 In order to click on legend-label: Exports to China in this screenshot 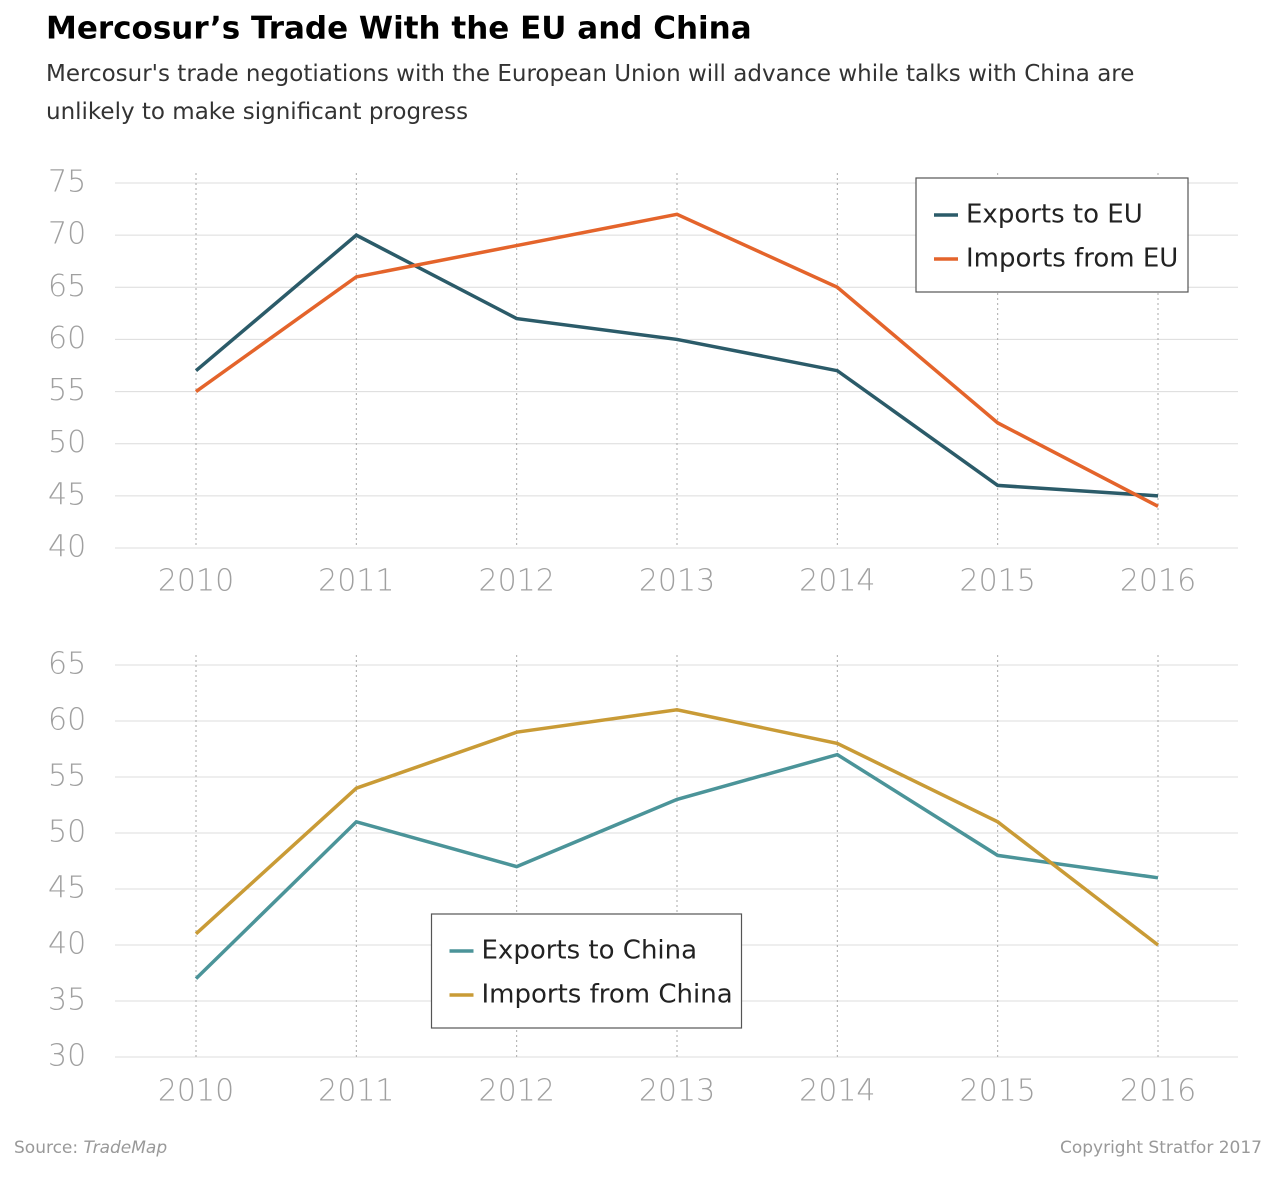, I will do `click(590, 951)`.